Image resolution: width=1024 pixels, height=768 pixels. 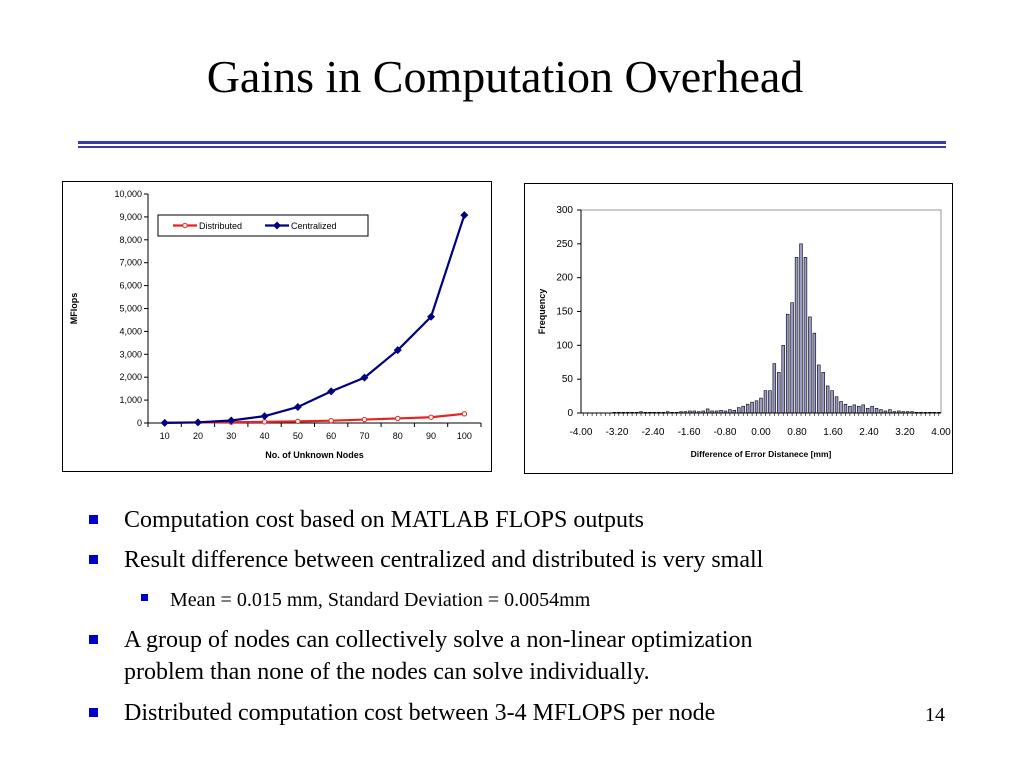 What do you see at coordinates (564, 345) in the screenshot?
I see `y-tick-label: 100` at bounding box center [564, 345].